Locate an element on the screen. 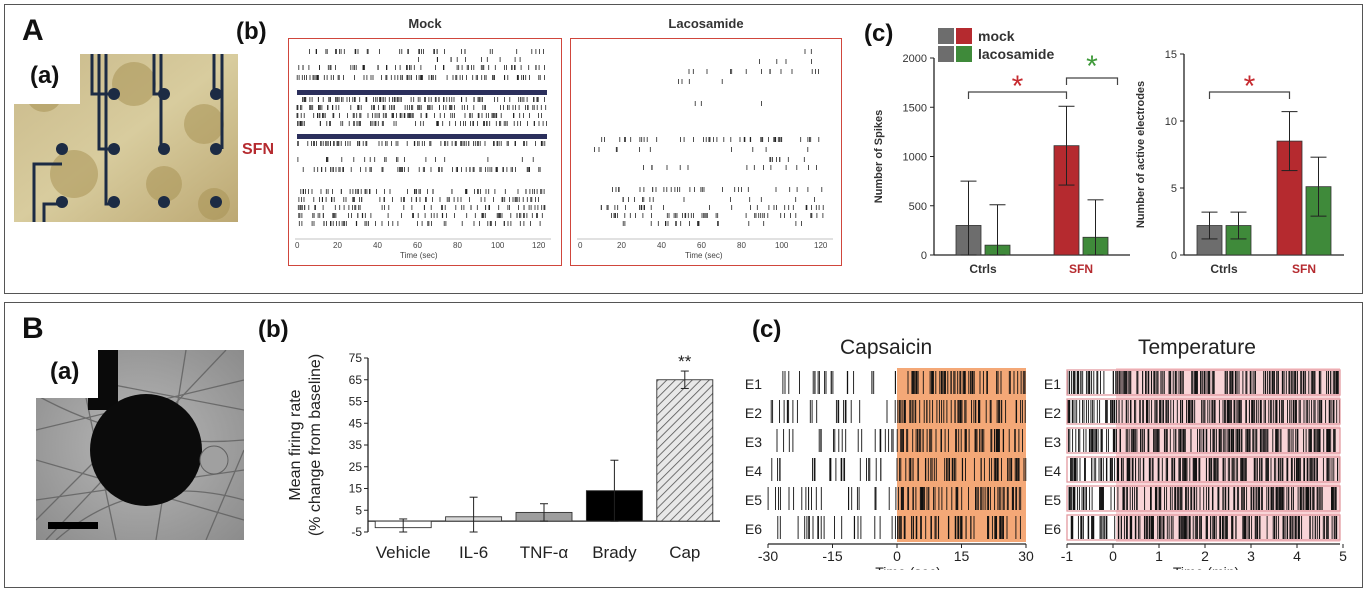  x-tick-label: -30 is located at coordinates (768, 556).